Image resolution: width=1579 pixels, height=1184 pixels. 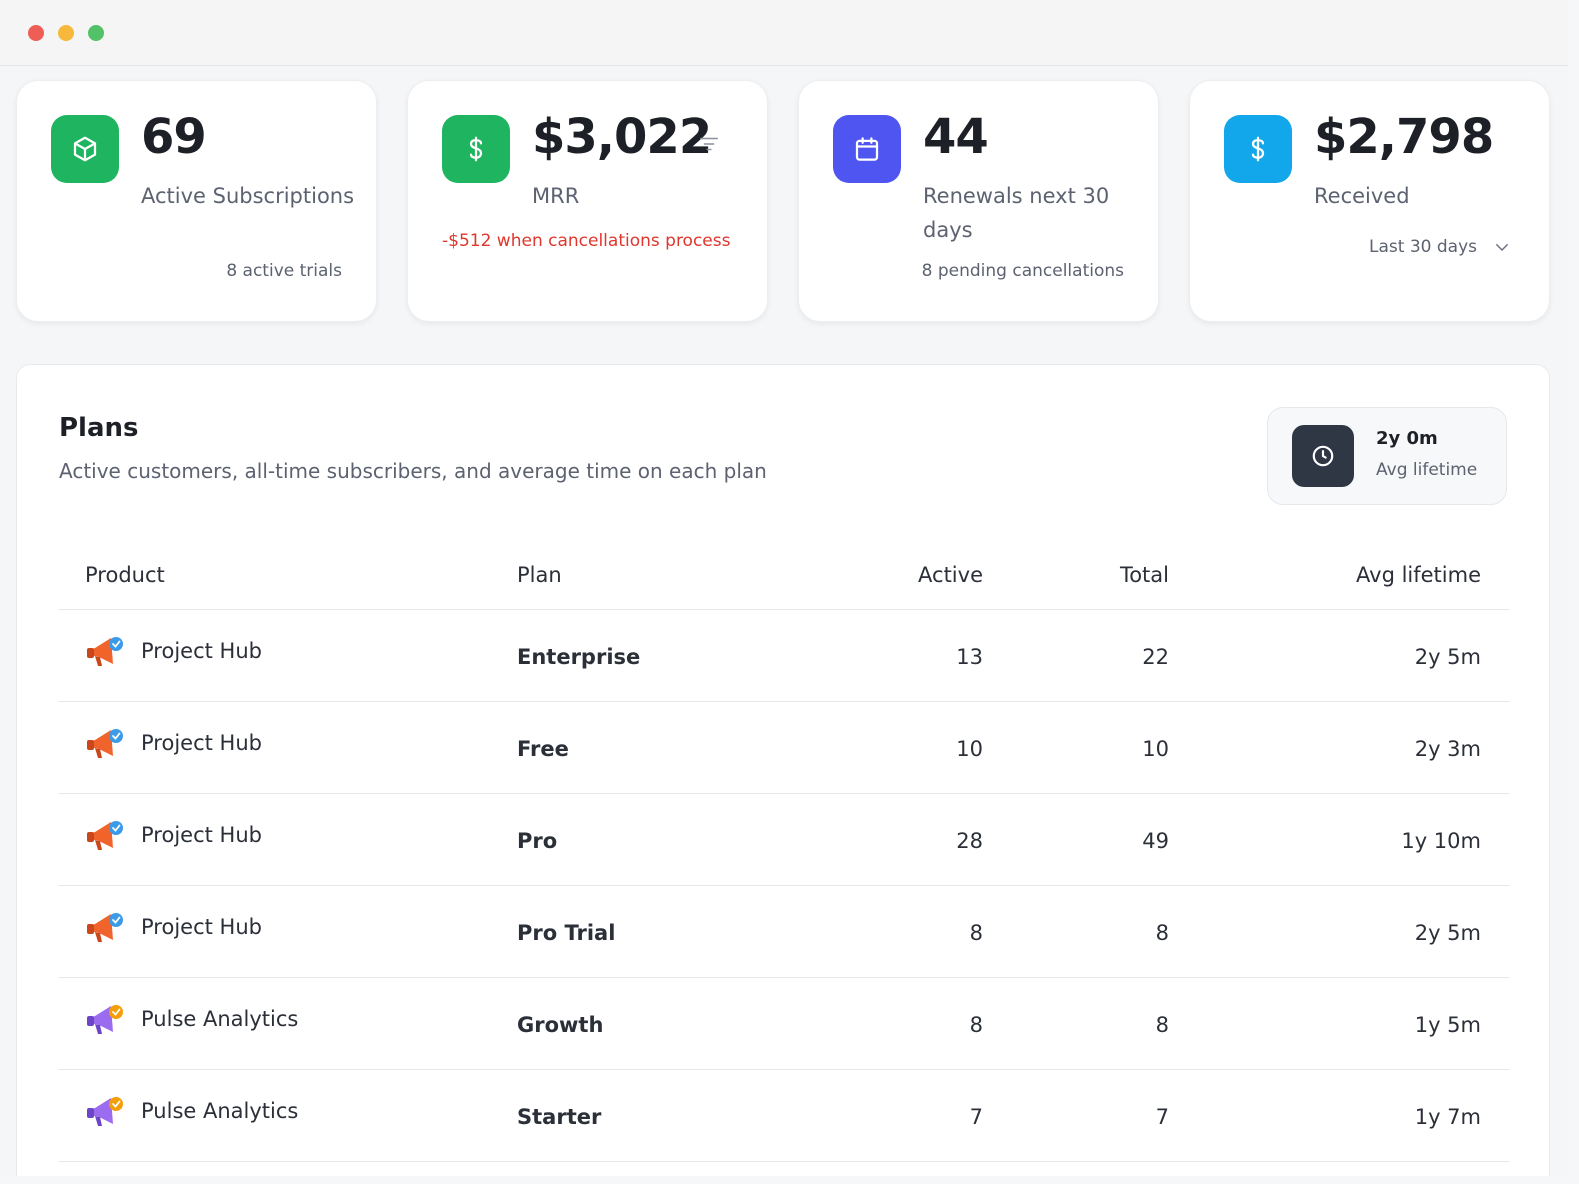 What do you see at coordinates (667, 931) in the screenshot?
I see `plan-name: Pro Trial` at bounding box center [667, 931].